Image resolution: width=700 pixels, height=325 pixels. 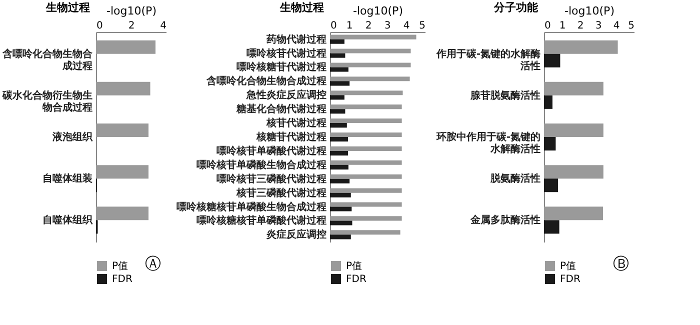 I want to click on y-tick-label: 腺苷脱氨酶活性, so click(x=505, y=95).